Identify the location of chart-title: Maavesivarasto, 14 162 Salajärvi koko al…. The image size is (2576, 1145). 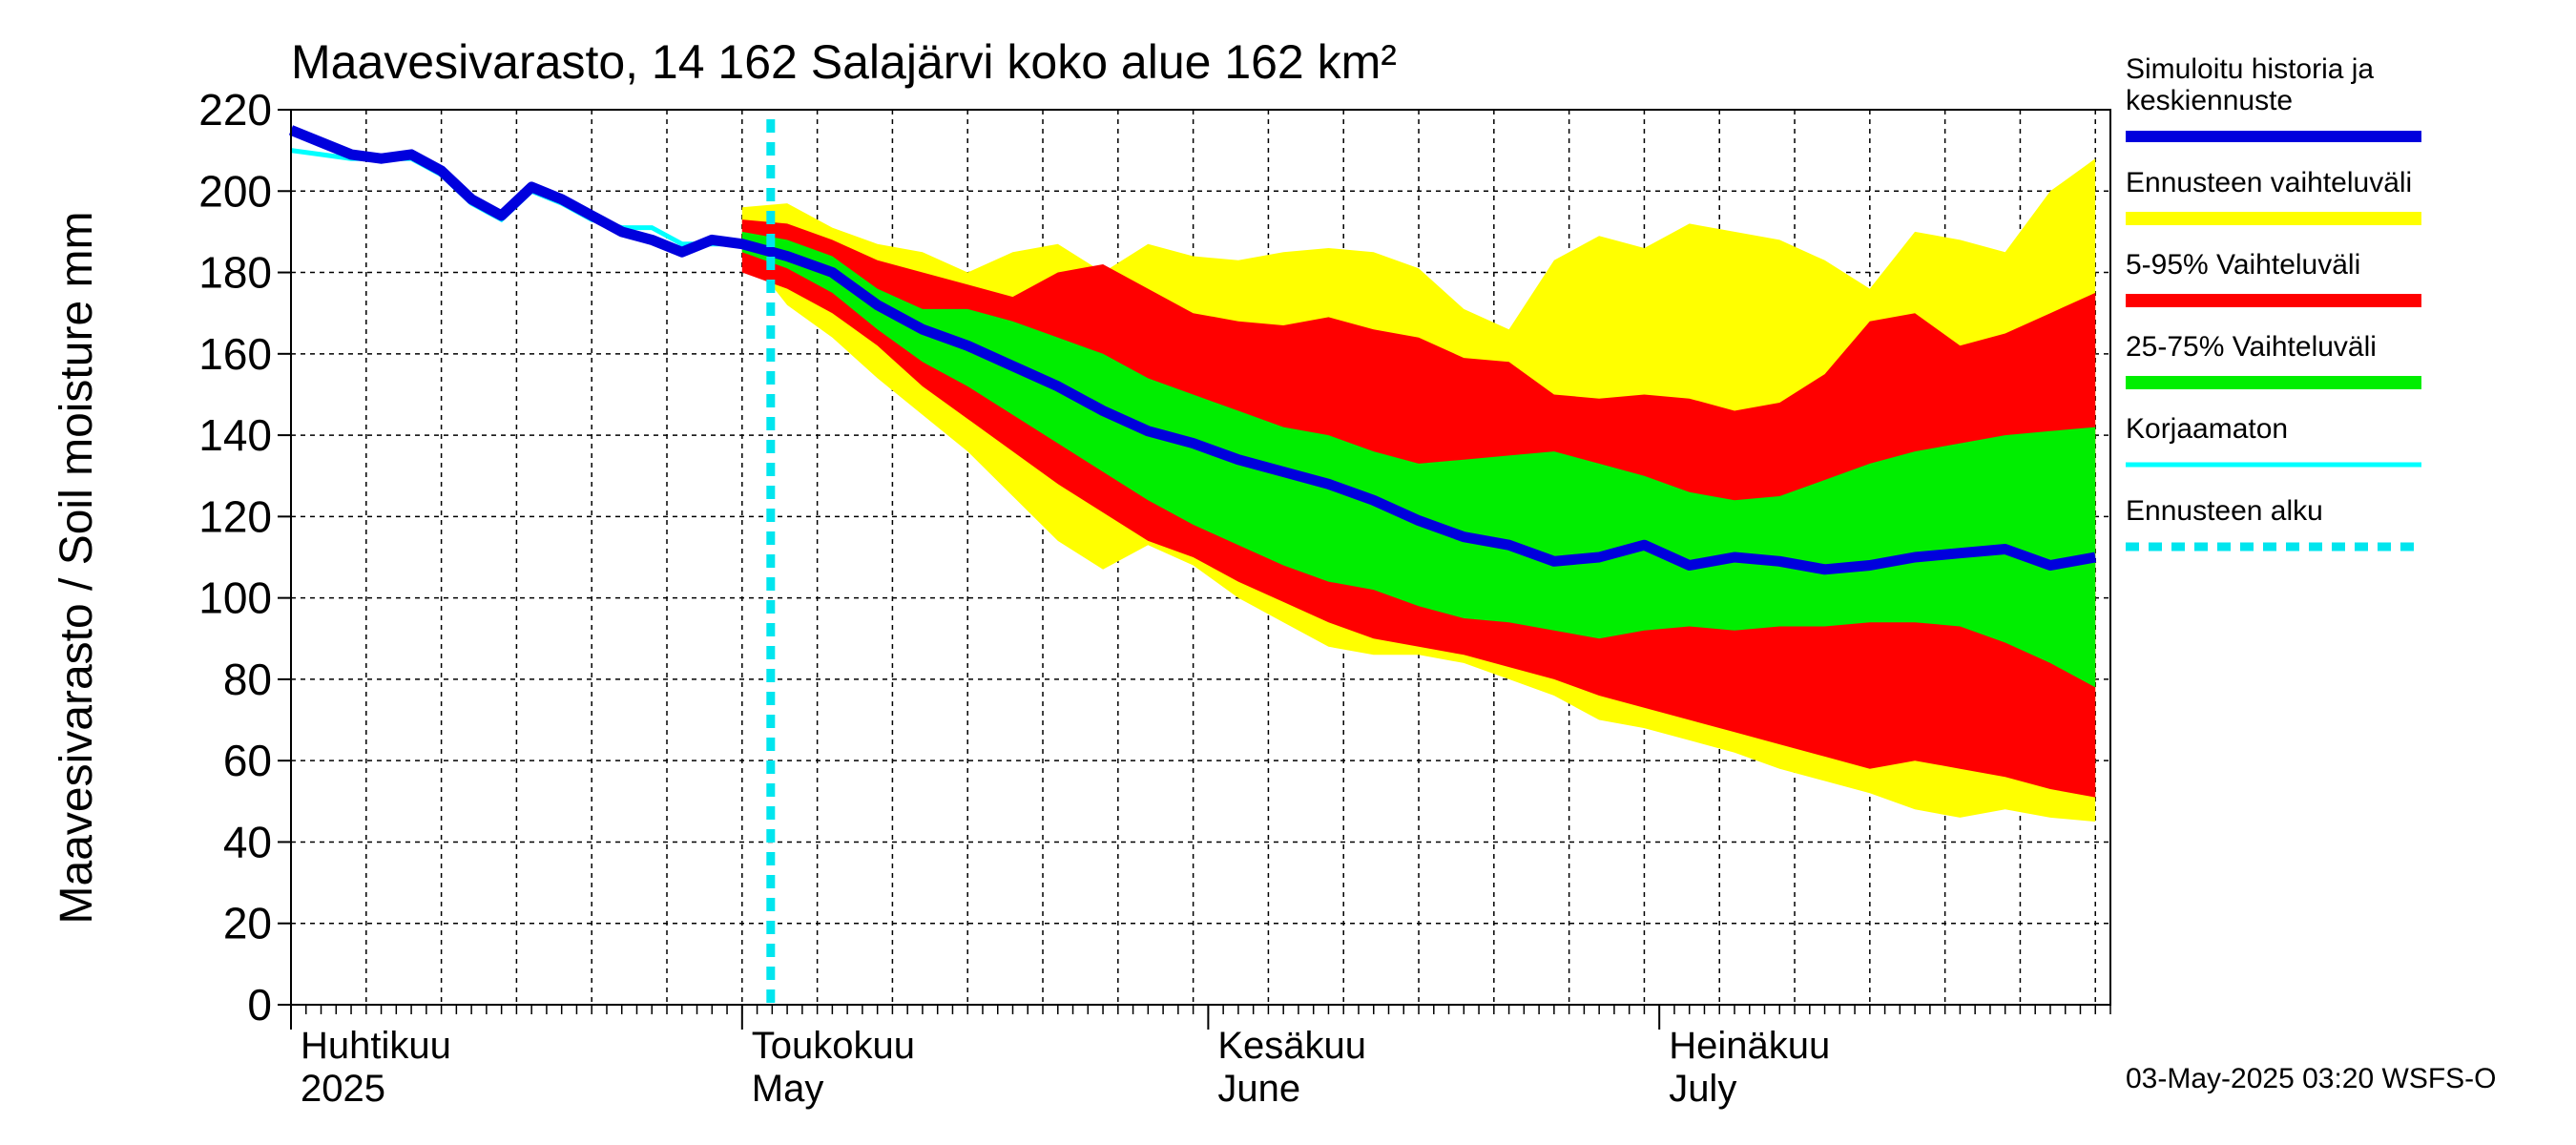
(844, 62).